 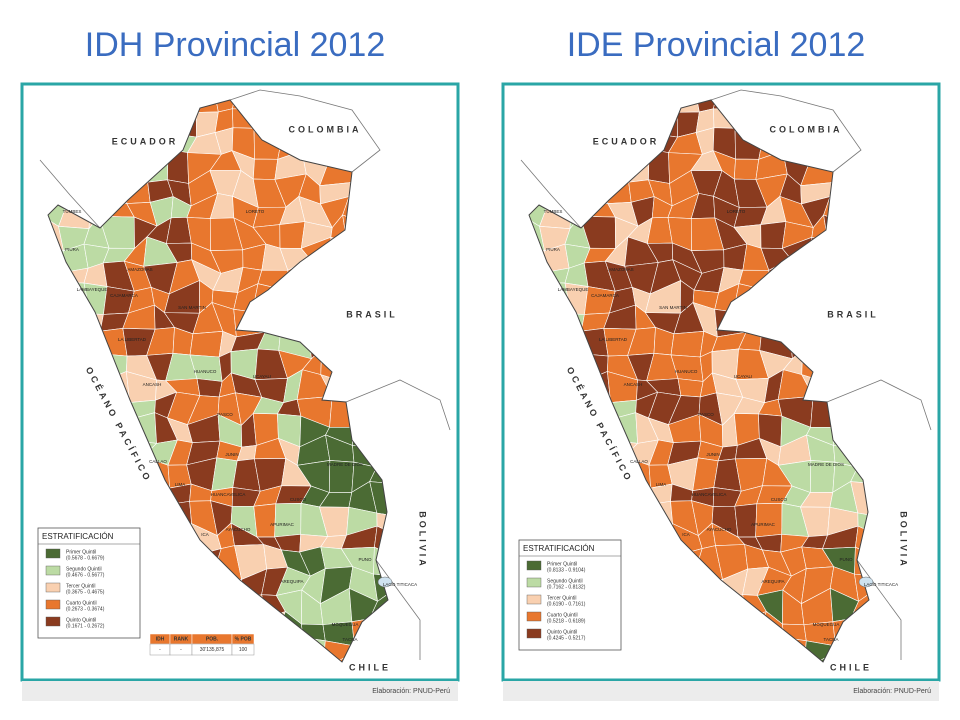 What do you see at coordinates (853, 314) in the screenshot?
I see `country-label: BRASIL` at bounding box center [853, 314].